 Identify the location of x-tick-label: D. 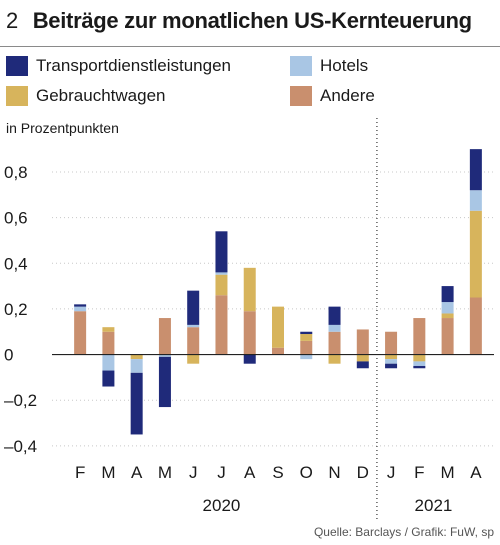
(363, 472).